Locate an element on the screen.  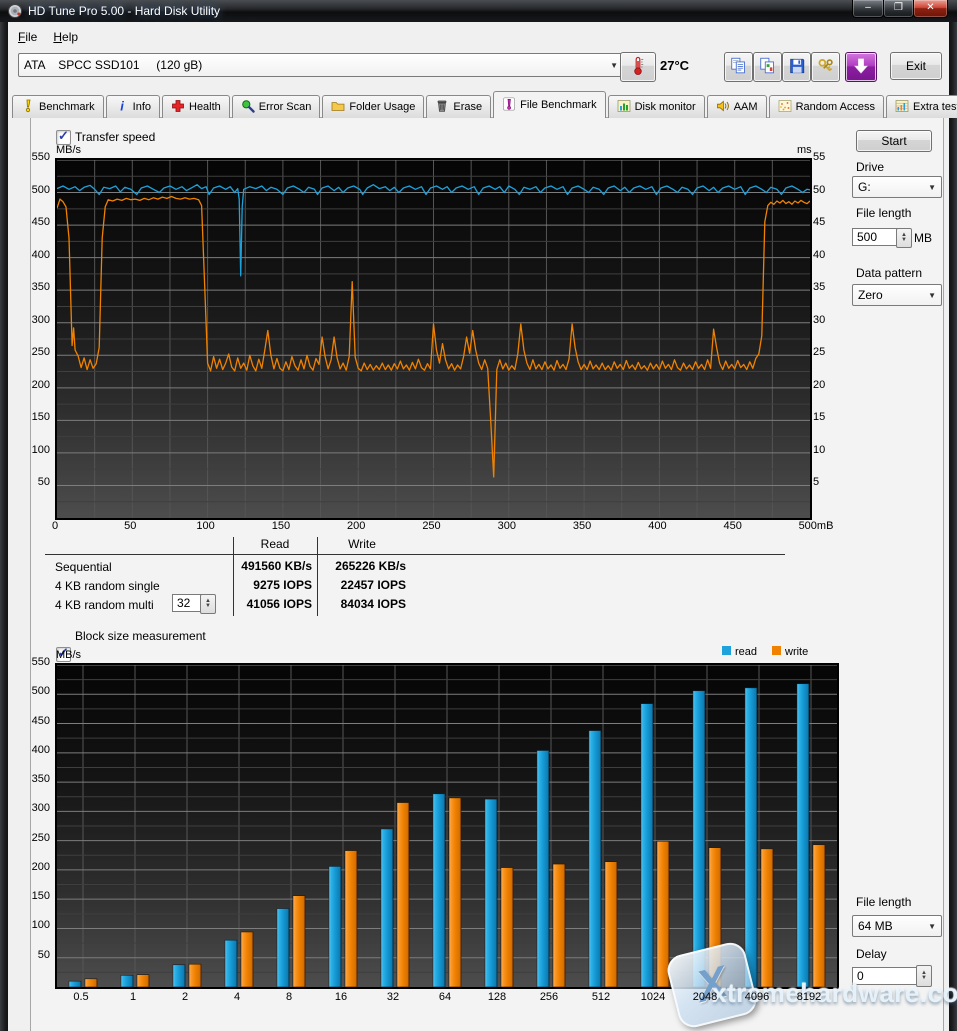
tab-file-benchmark: File Benchmark is located at coordinates (549, 104).